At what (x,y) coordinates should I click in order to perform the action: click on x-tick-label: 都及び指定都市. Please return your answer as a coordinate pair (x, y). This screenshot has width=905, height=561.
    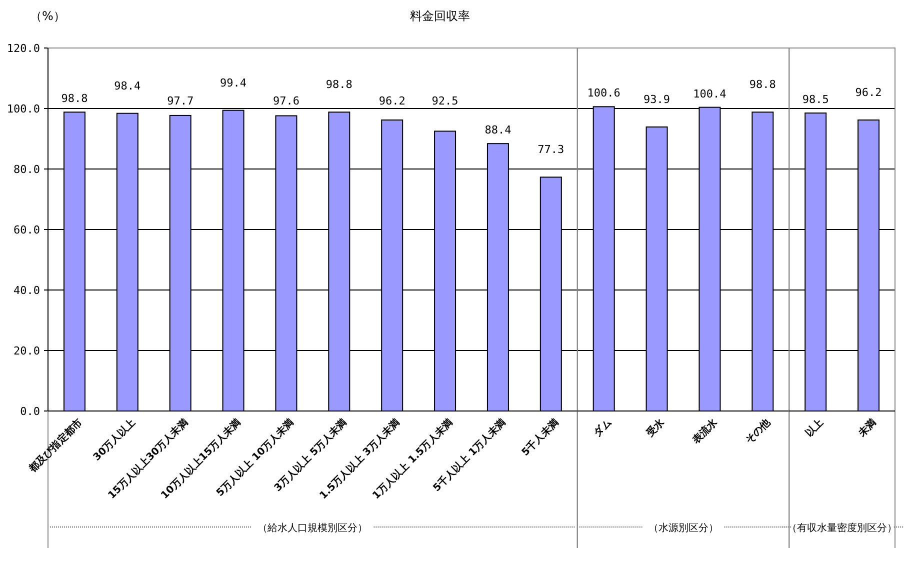
    Looking at the image, I should click on (55, 446).